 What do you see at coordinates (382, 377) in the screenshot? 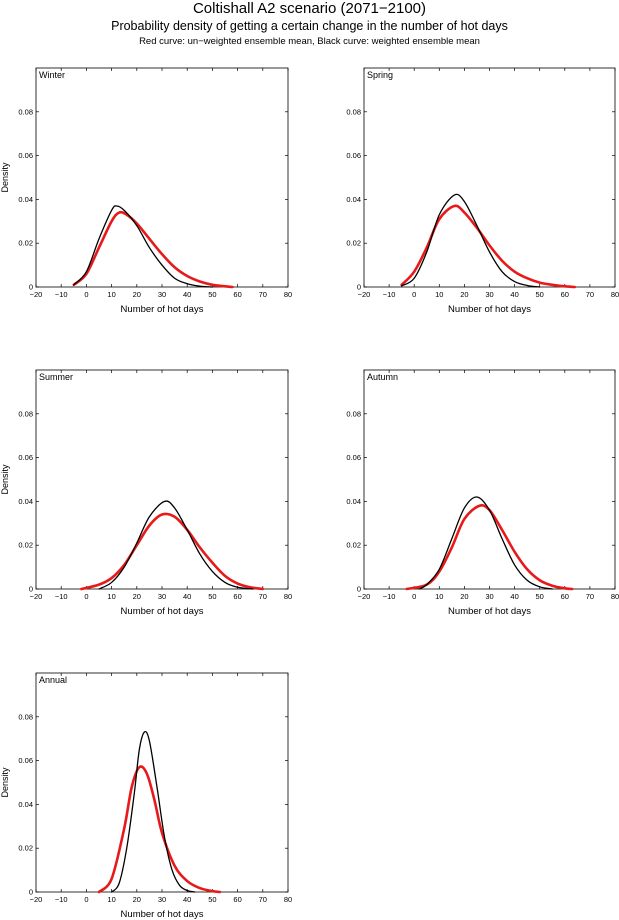
I see `panel-label: Autumn` at bounding box center [382, 377].